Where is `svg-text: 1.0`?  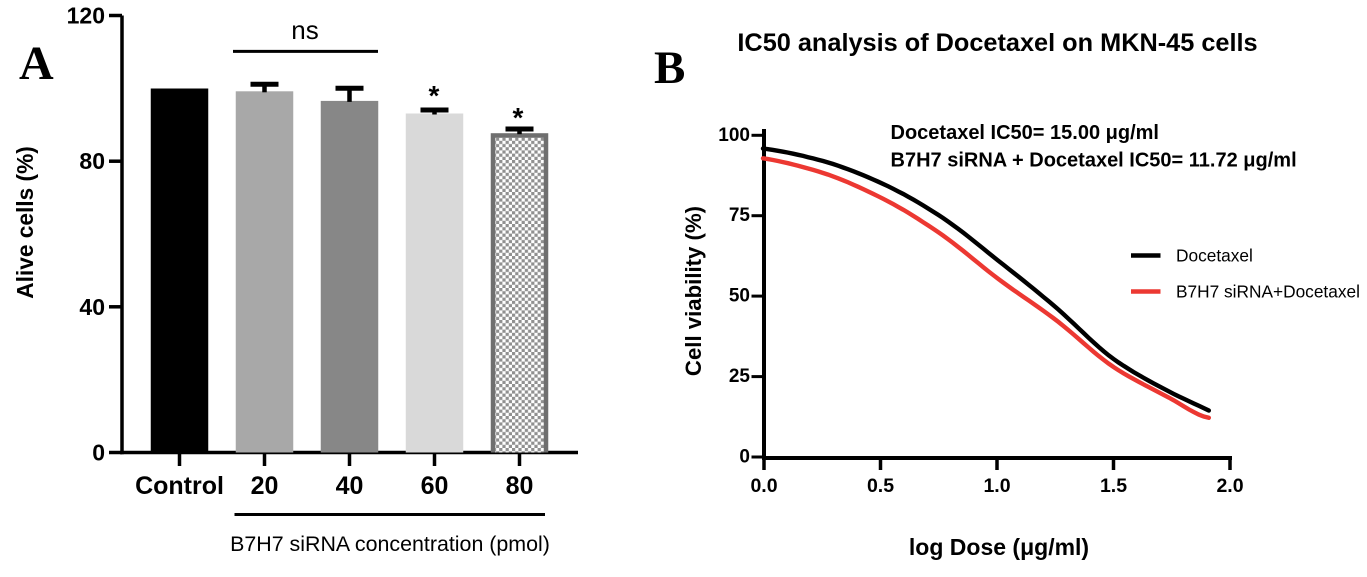 svg-text: 1.0 is located at coordinates (996, 486).